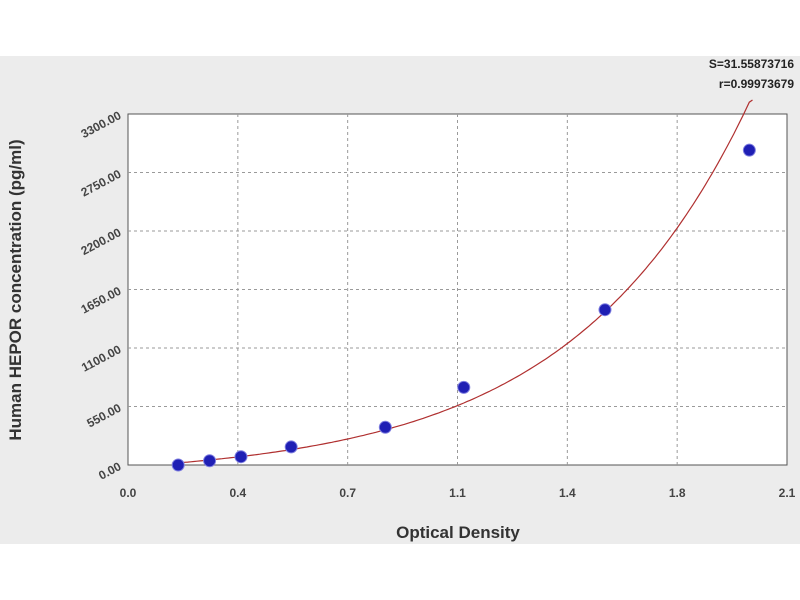 Image resolution: width=800 pixels, height=600 pixels. Describe the element at coordinates (567, 493) in the screenshot. I see `x-tick-label: 1.4` at that location.